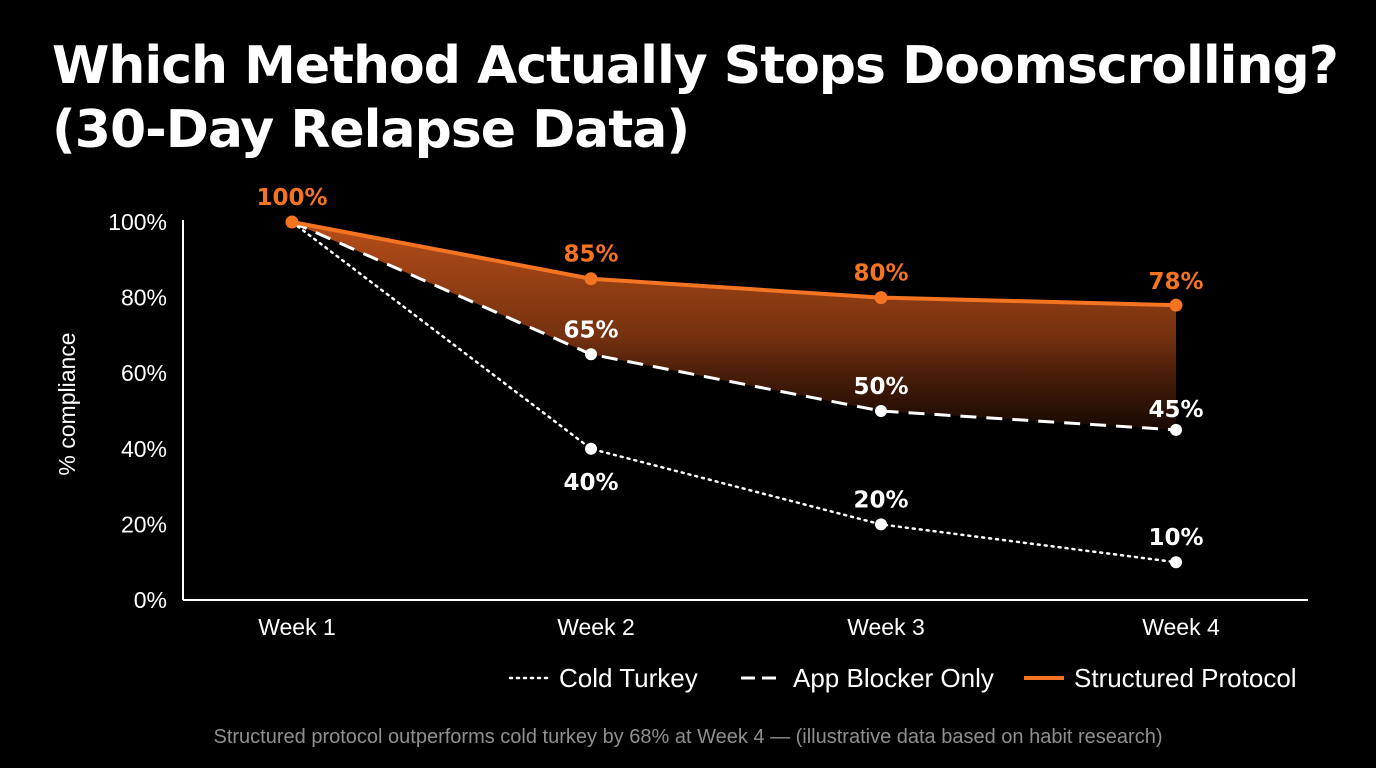  What do you see at coordinates (291, 198) in the screenshot?
I see `data-label-structured-protocol: 100%` at bounding box center [291, 198].